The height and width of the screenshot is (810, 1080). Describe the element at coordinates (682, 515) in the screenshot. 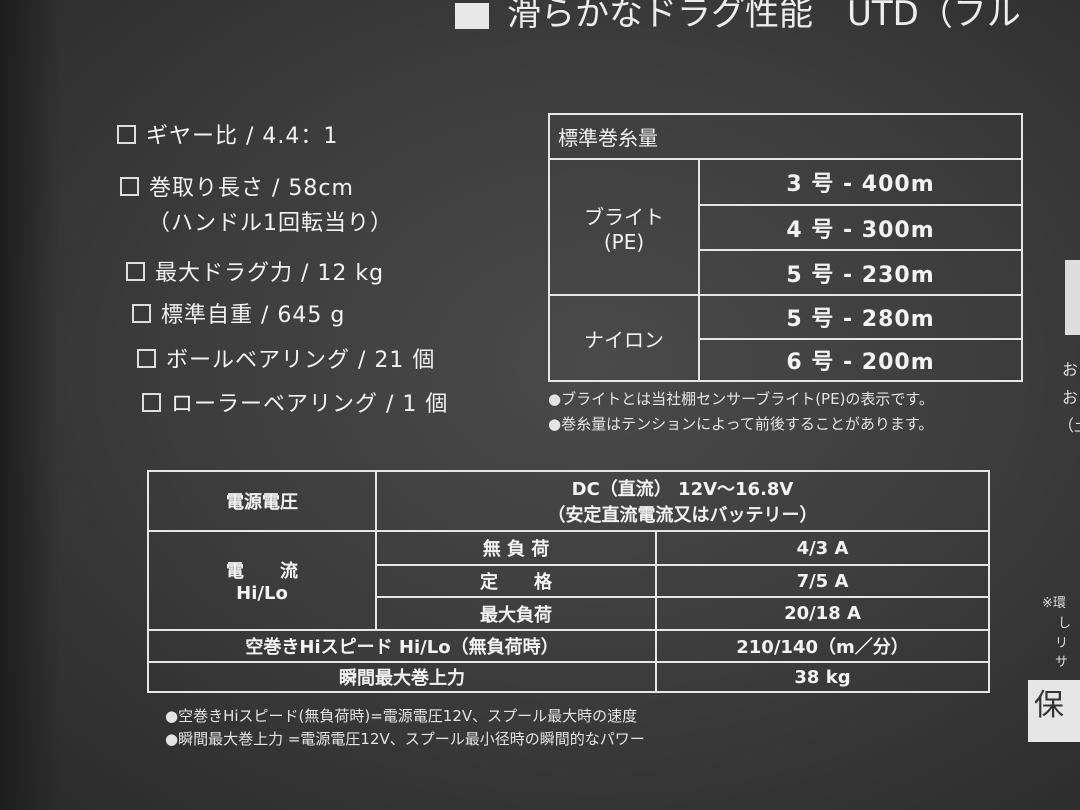

I see `voltage-sub: （安定直流電流又はバッテリー）` at that location.